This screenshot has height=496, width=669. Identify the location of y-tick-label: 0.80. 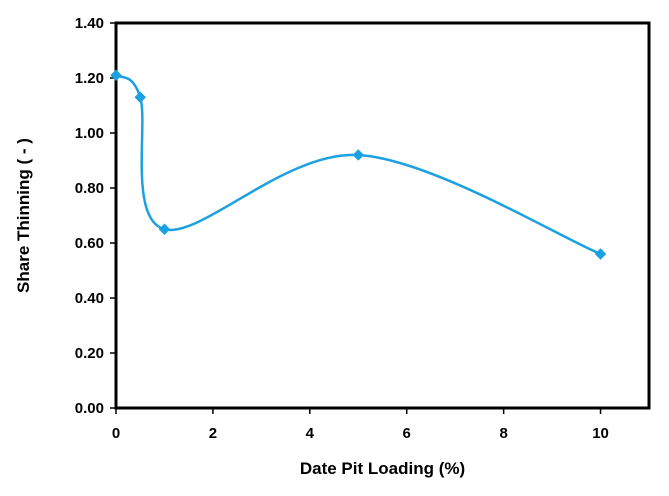
(89, 188).